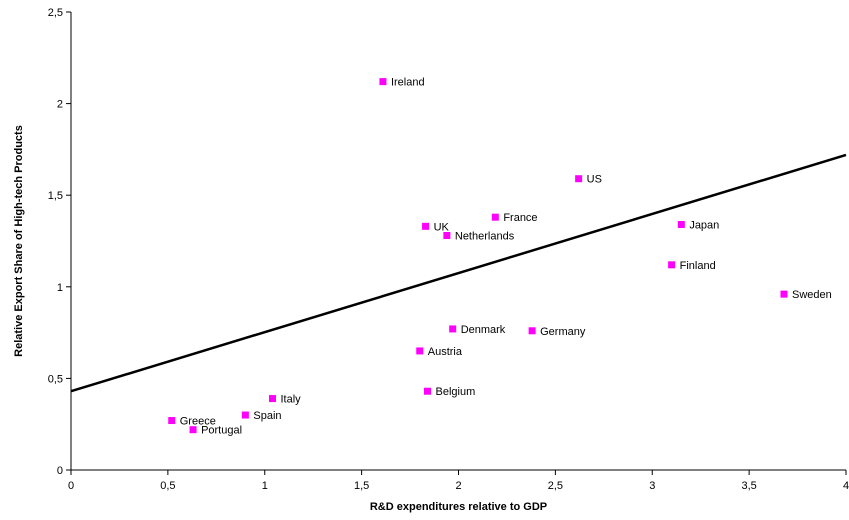 Image resolution: width=849 pixels, height=520 pixels. Describe the element at coordinates (442, 227) in the screenshot. I see `point-label: UK` at that location.